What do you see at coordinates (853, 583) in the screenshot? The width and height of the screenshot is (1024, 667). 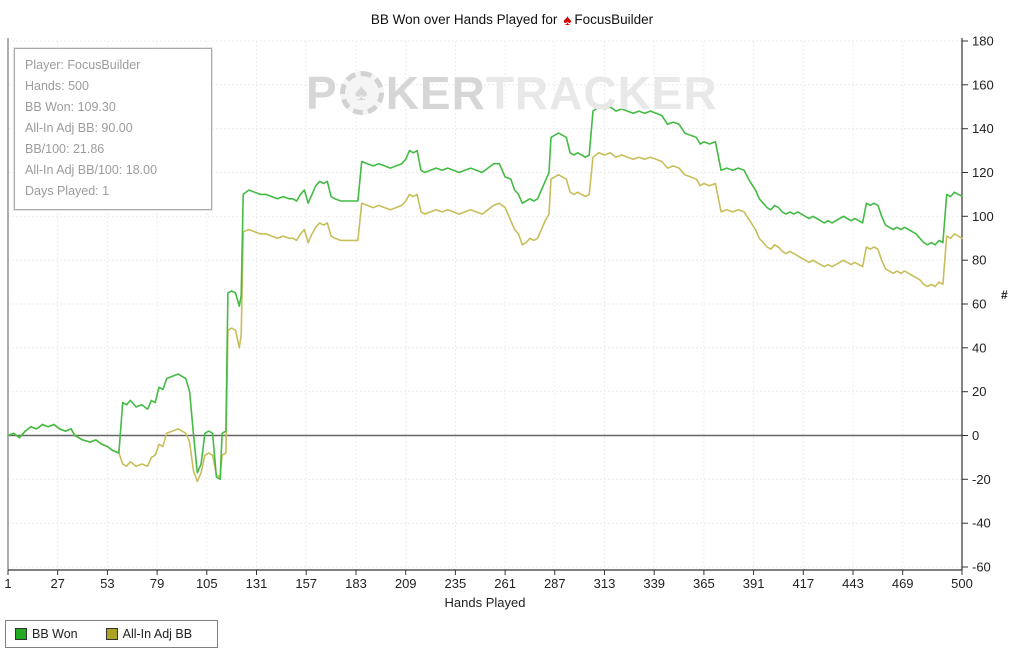 I see `svg-text: 443` at bounding box center [853, 583].